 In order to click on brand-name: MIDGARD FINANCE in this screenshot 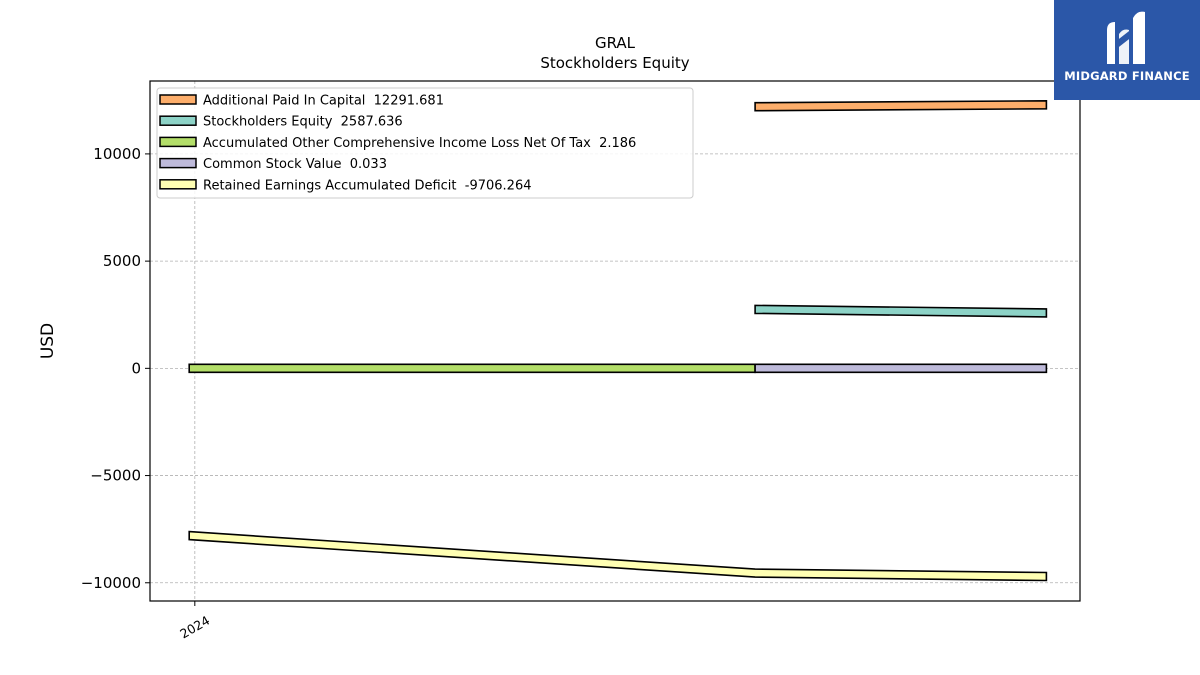, I will do `click(1127, 76)`.